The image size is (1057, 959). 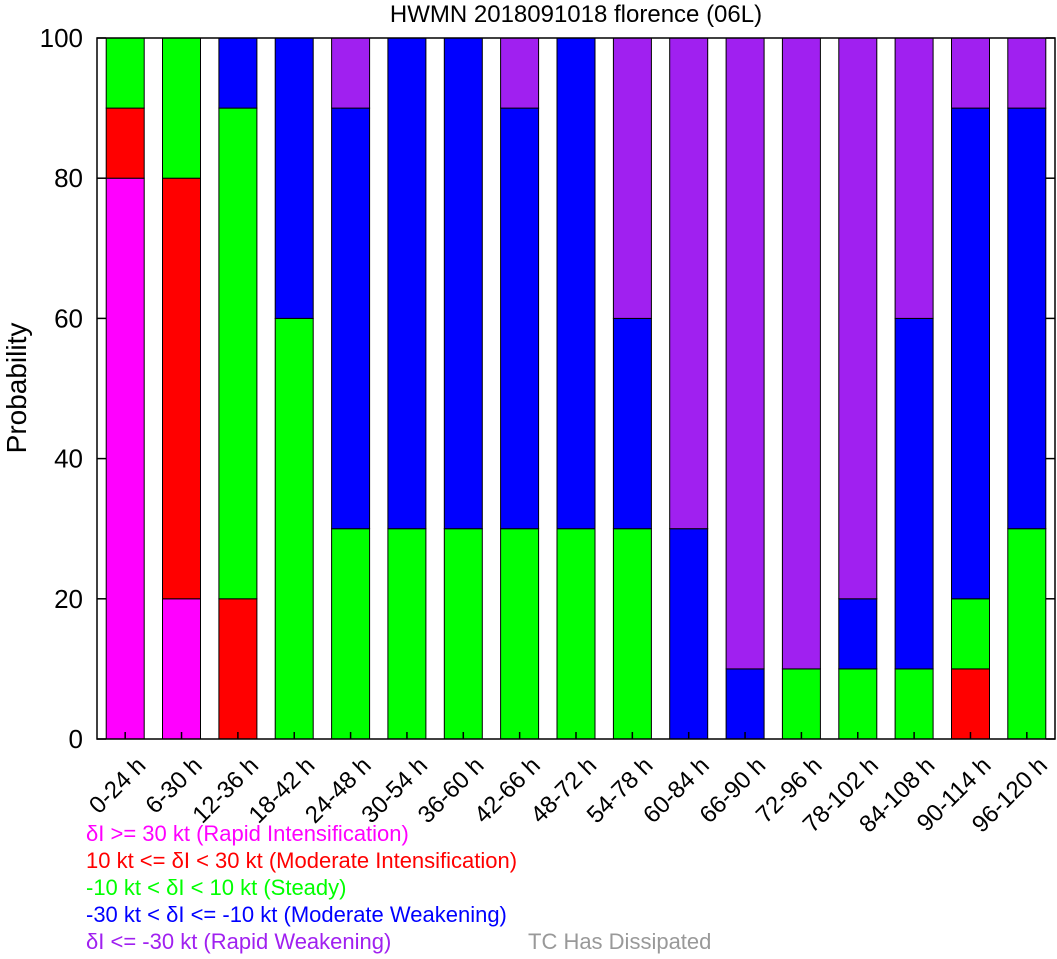 What do you see at coordinates (632, 423) in the screenshot?
I see `bar-segment-mw-54-78h` at bounding box center [632, 423].